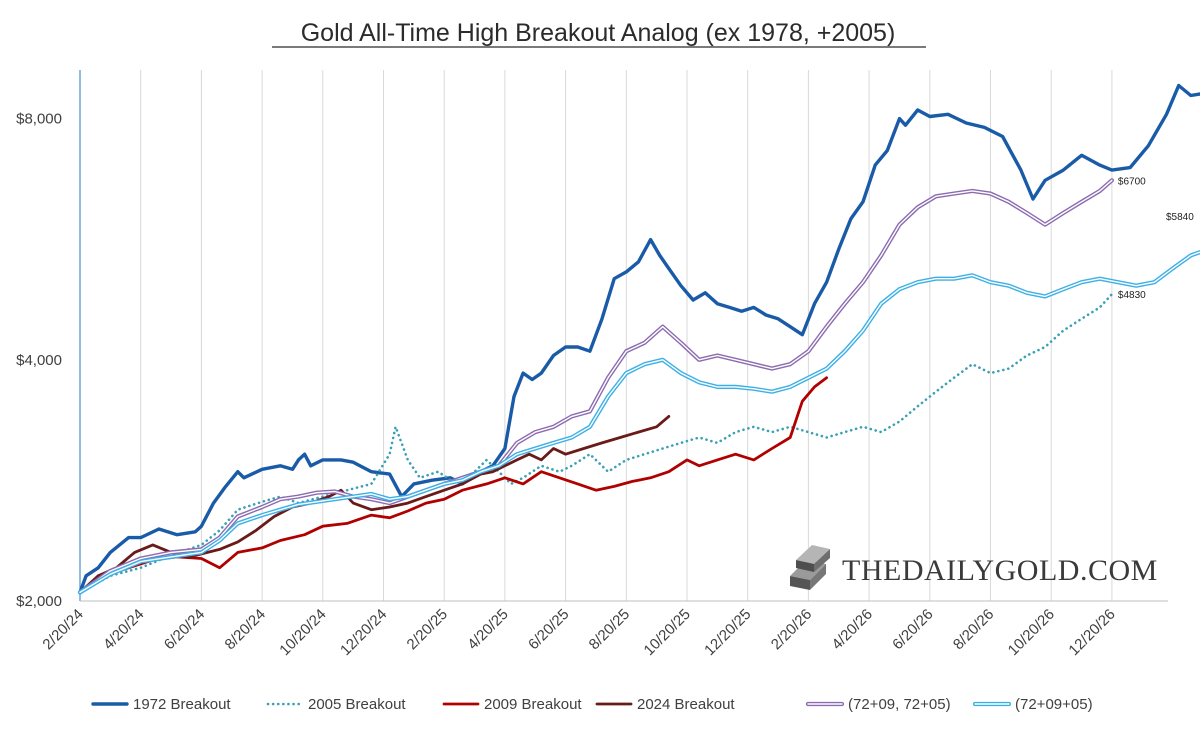  What do you see at coordinates (1031, 632) in the screenshot?
I see `x-tick-label: 10/20/26` at bounding box center [1031, 632].